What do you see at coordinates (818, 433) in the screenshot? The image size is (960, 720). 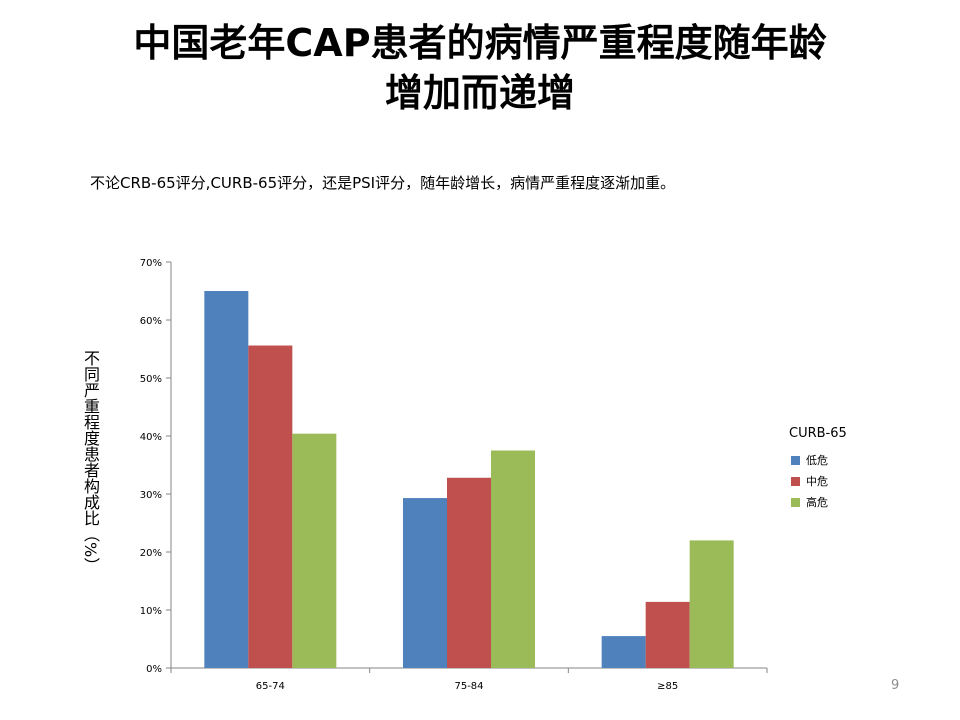 I see `legend-title: CURB-65` at bounding box center [818, 433].